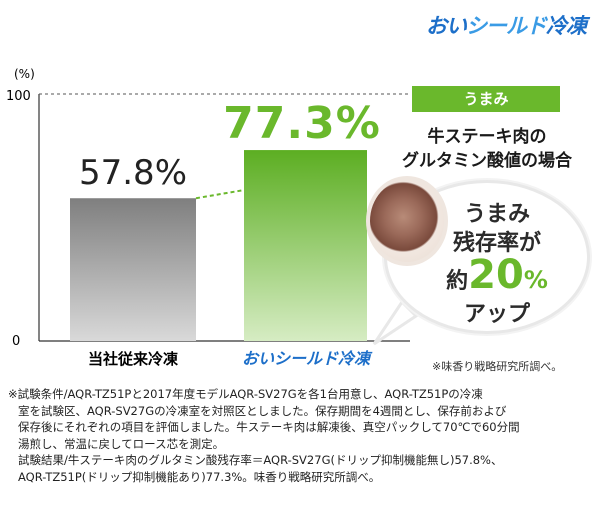 This screenshot has height=522, width=600. I want to click on y-tick-label-bottom: 0, so click(16, 341).